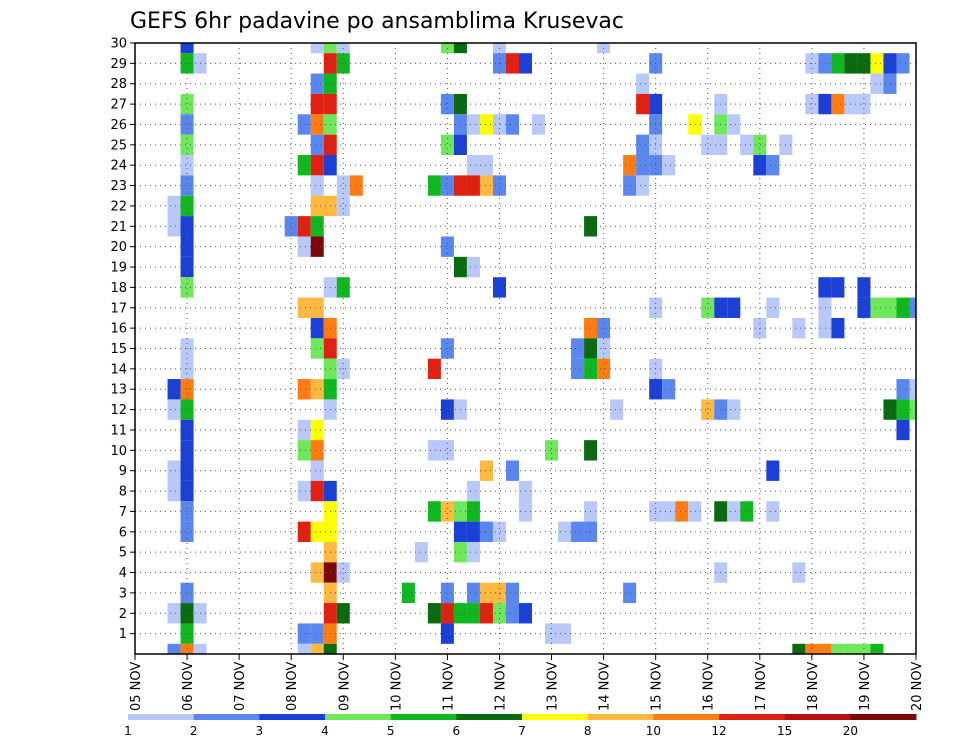 The width and height of the screenshot is (960, 742). Describe the element at coordinates (118, 206) in the screenshot. I see `y-tick-label: 22` at that location.